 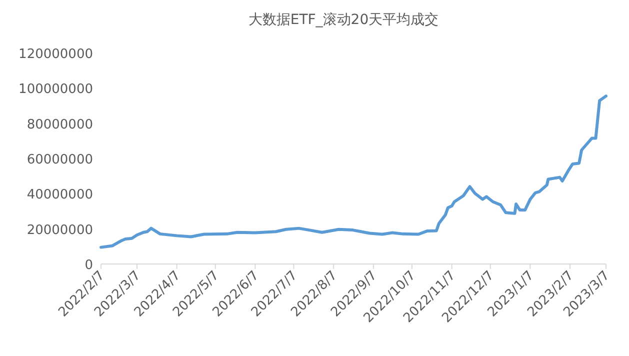 What do you see at coordinates (59, 195) in the screenshot?
I see `y-tick-label: 40000000` at bounding box center [59, 195].